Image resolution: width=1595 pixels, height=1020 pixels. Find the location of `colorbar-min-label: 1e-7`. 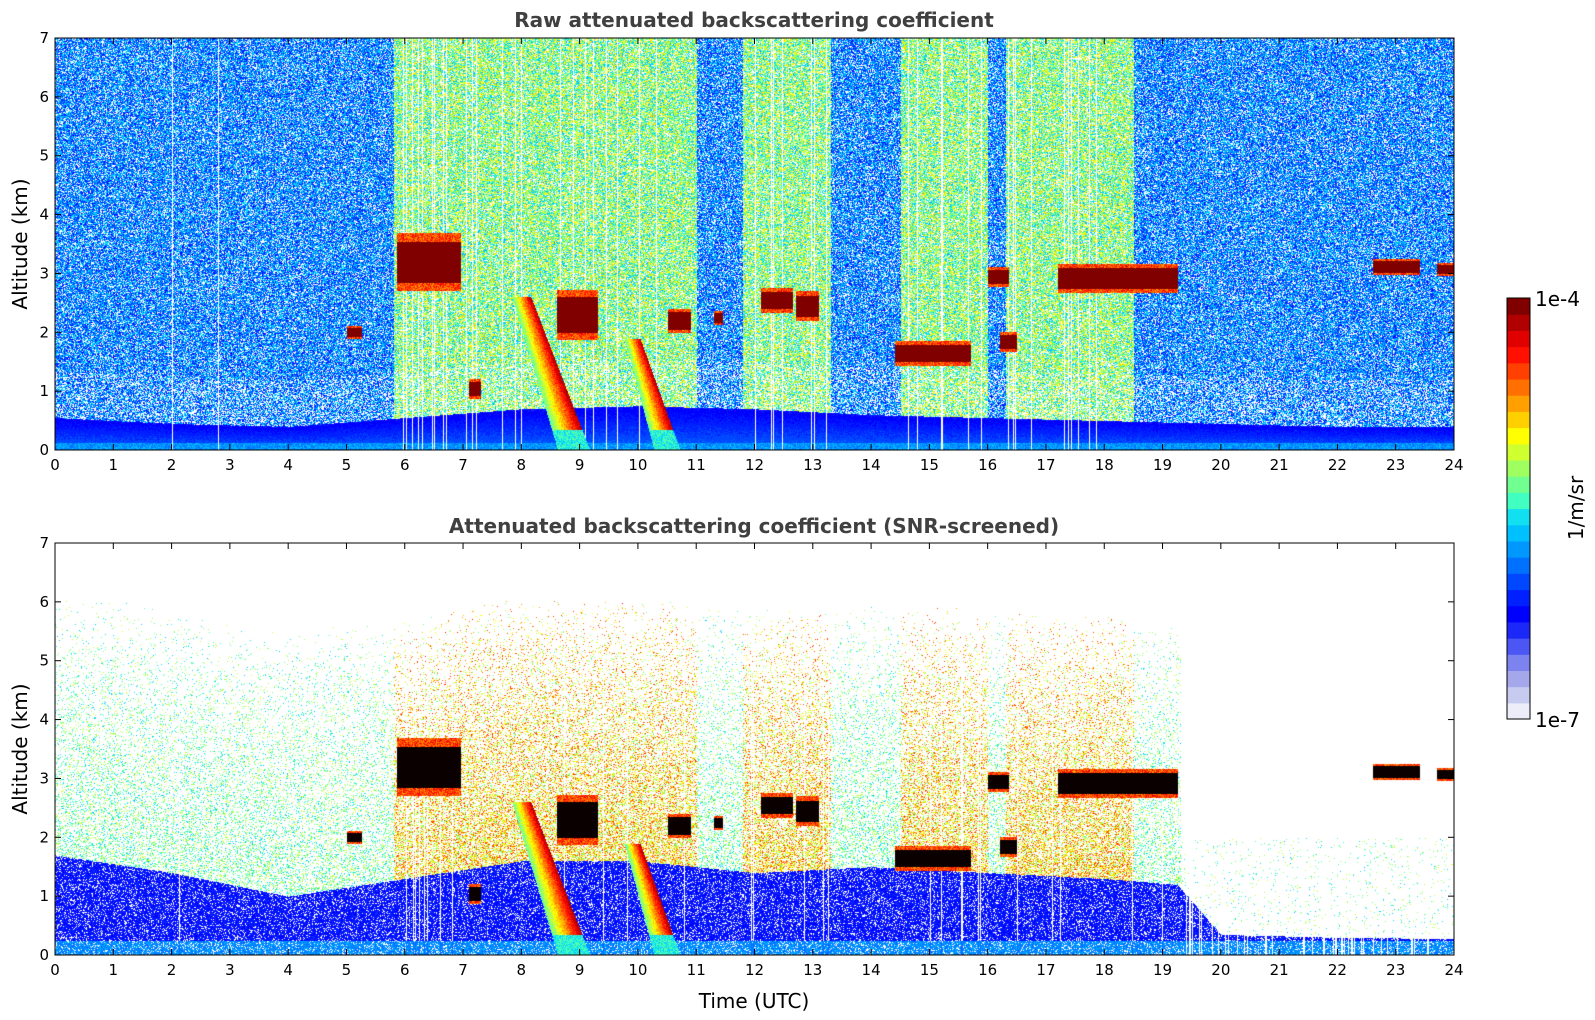

colorbar-min-label: 1e-7 is located at coordinates (1557, 720).